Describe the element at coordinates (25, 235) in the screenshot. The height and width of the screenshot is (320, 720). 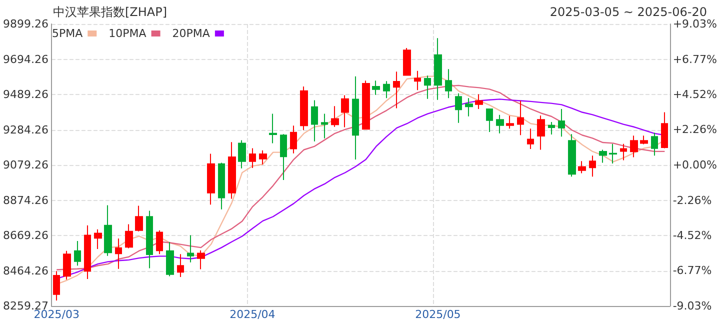
I see `y-tick-label: 8669.26` at that location.